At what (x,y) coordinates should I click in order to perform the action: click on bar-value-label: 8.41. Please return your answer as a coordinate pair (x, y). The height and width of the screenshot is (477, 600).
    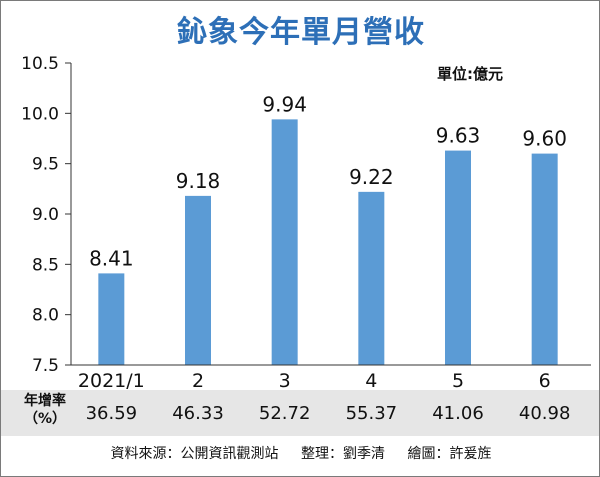
    Looking at the image, I should click on (111, 258).